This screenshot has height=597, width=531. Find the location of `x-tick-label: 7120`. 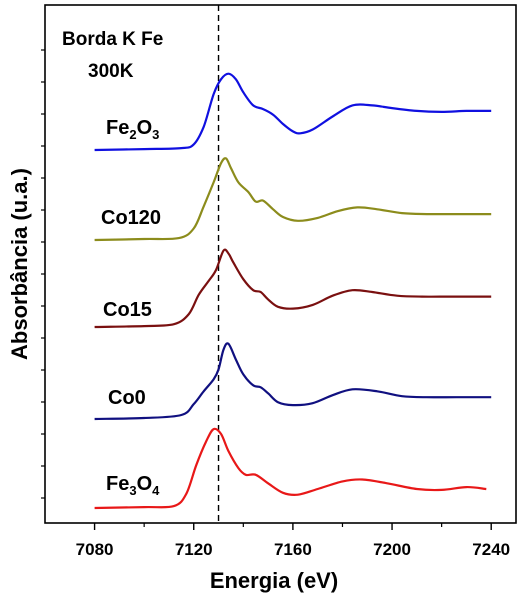

x-tick-label: 7120 is located at coordinates (194, 549).